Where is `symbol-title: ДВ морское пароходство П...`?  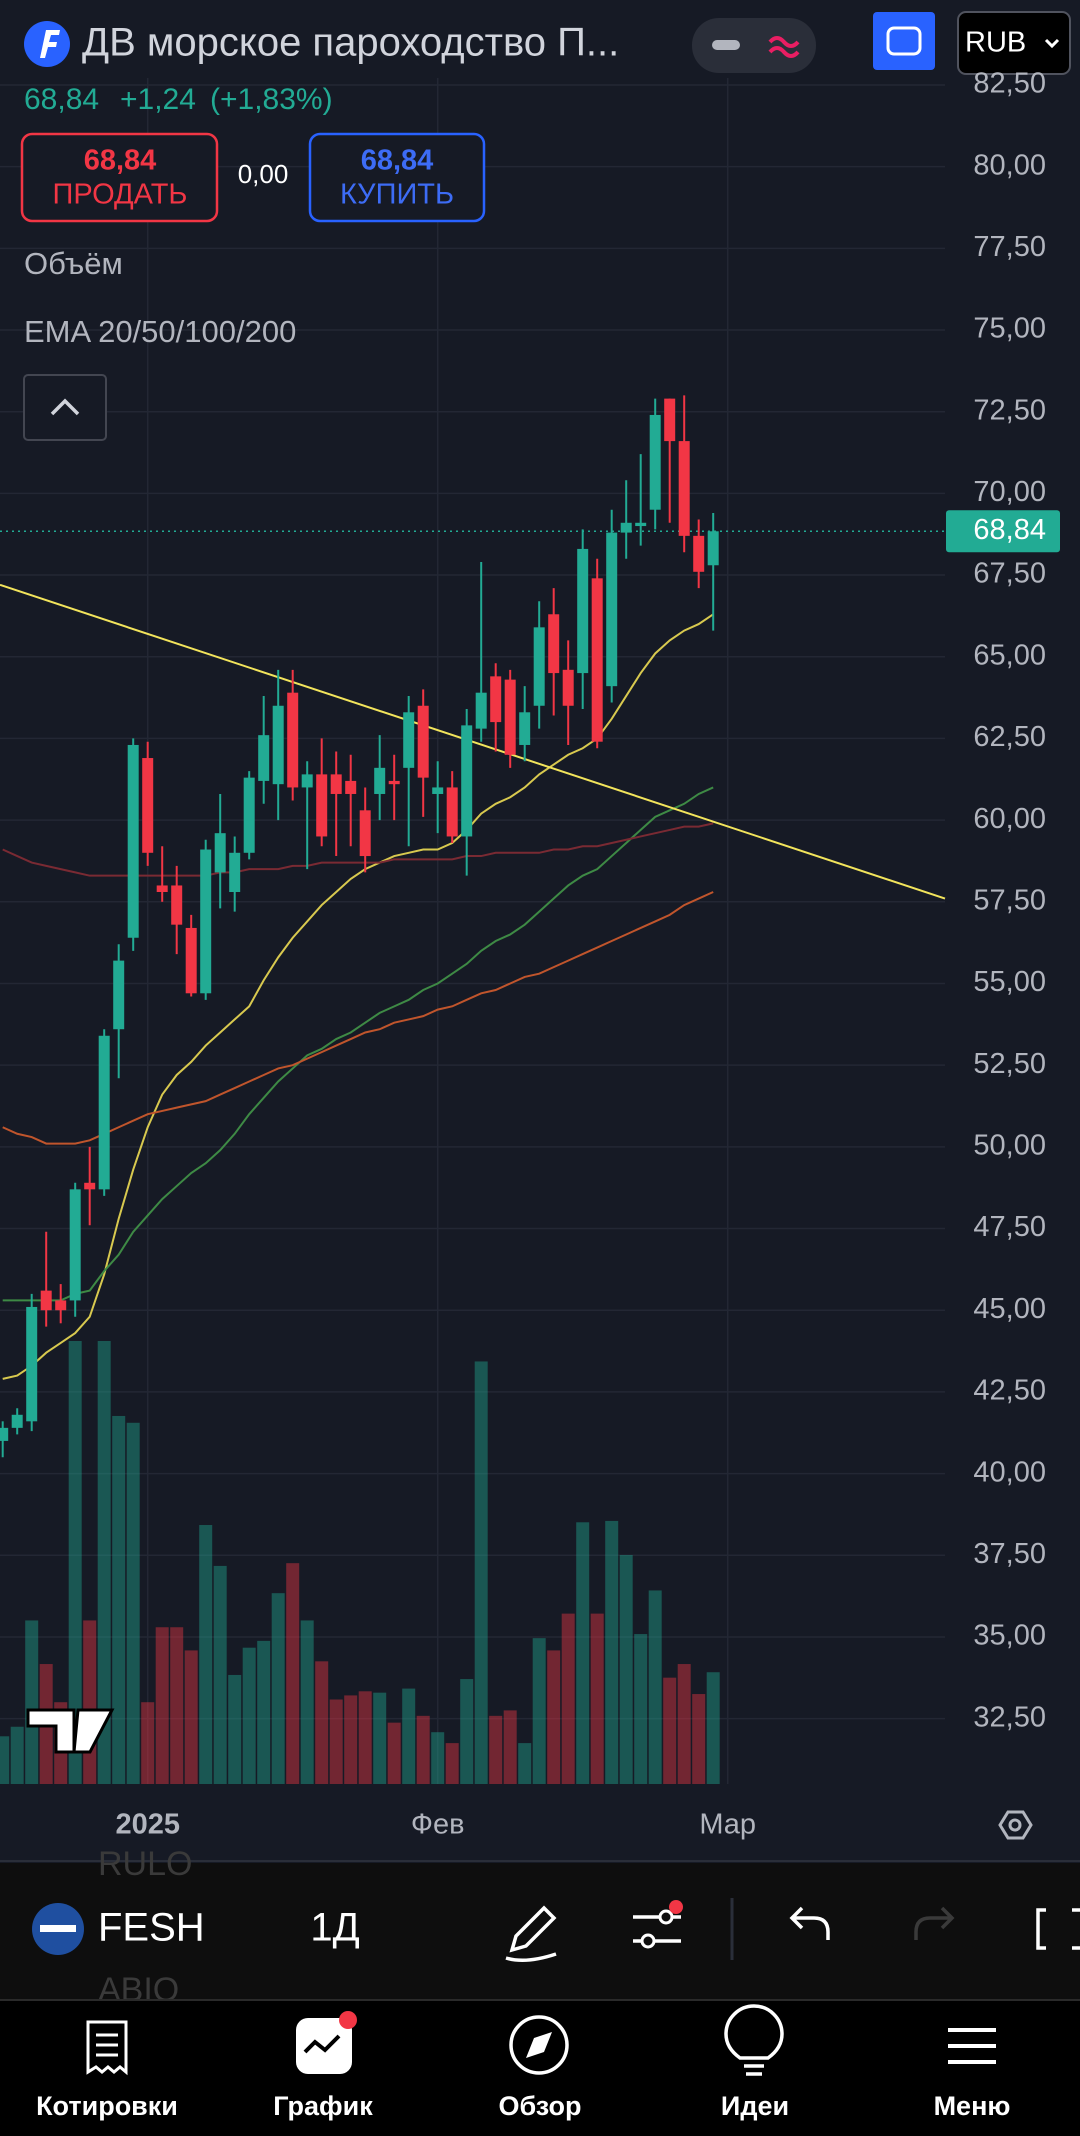 symbol-title: ДВ морское пароходство П... is located at coordinates (350, 43).